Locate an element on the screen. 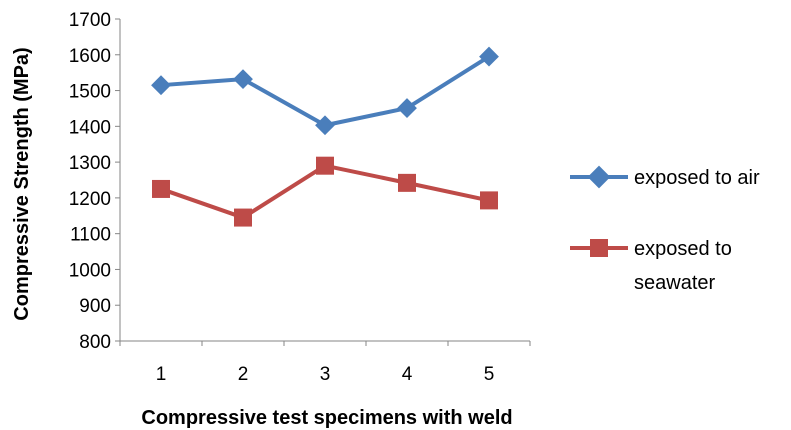  series-line is located at coordinates (325, 91).